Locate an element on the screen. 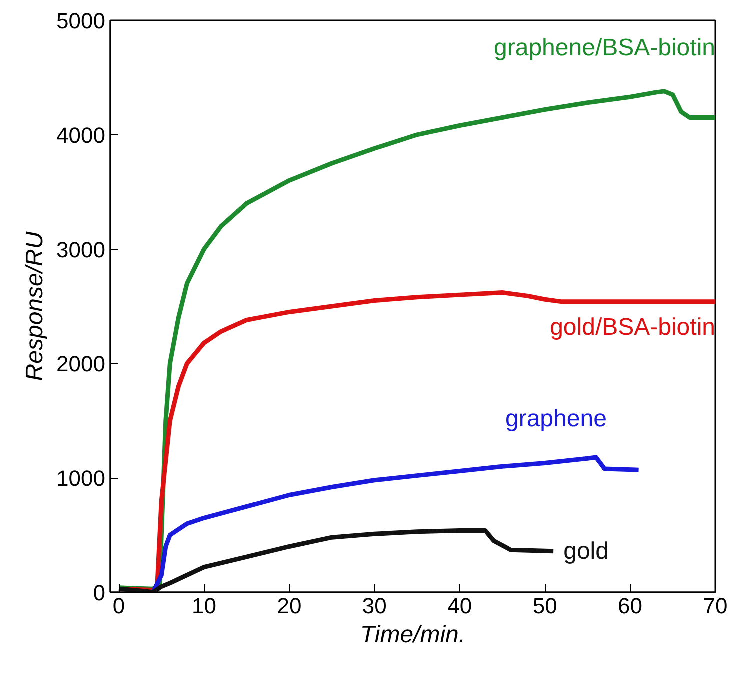 This screenshot has height=682, width=748. y-tick-label: 1000 is located at coordinates (81, 479).